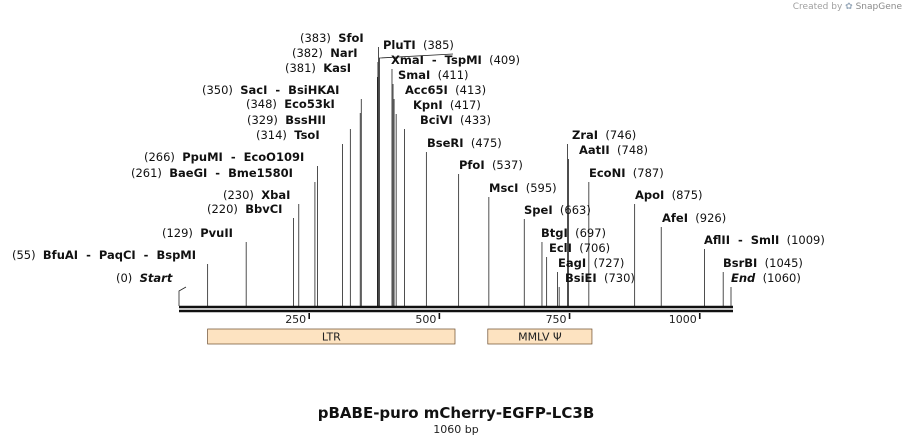  Describe the element at coordinates (632, 150) in the screenshot. I see `cut-site-position: (748)` at that location.